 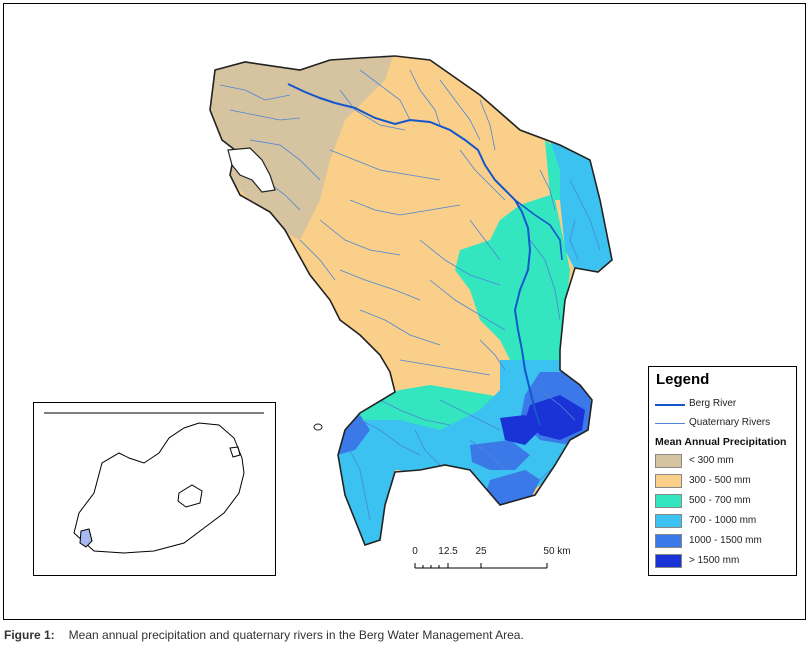 What do you see at coordinates (448, 551) in the screenshot?
I see `scale-label-12-5: 12.5` at bounding box center [448, 551].